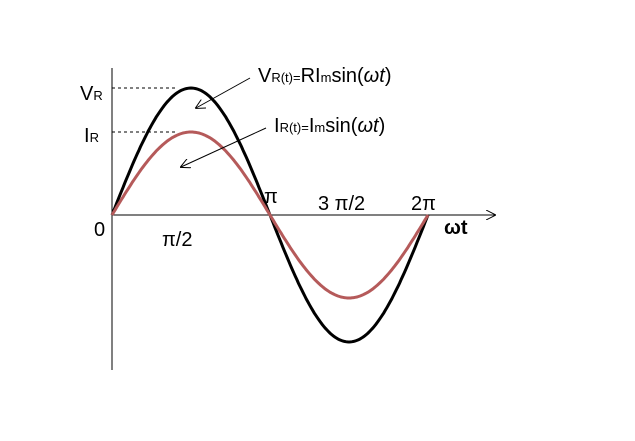 This screenshot has width=635, height=441. What do you see at coordinates (91, 136) in the screenshot?
I see `peak-label: IR` at bounding box center [91, 136].